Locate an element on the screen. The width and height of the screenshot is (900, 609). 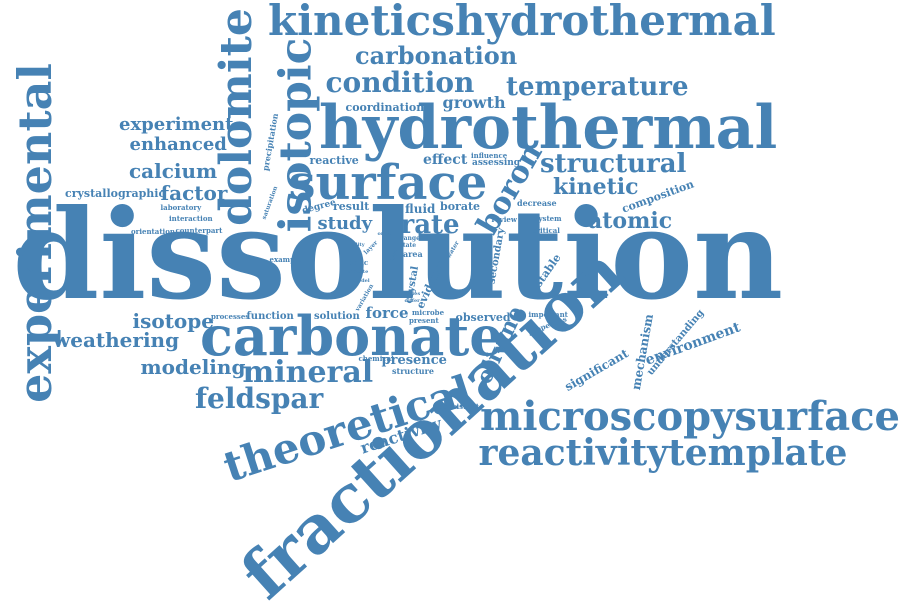
word: coordination is located at coordinates (385, 107).